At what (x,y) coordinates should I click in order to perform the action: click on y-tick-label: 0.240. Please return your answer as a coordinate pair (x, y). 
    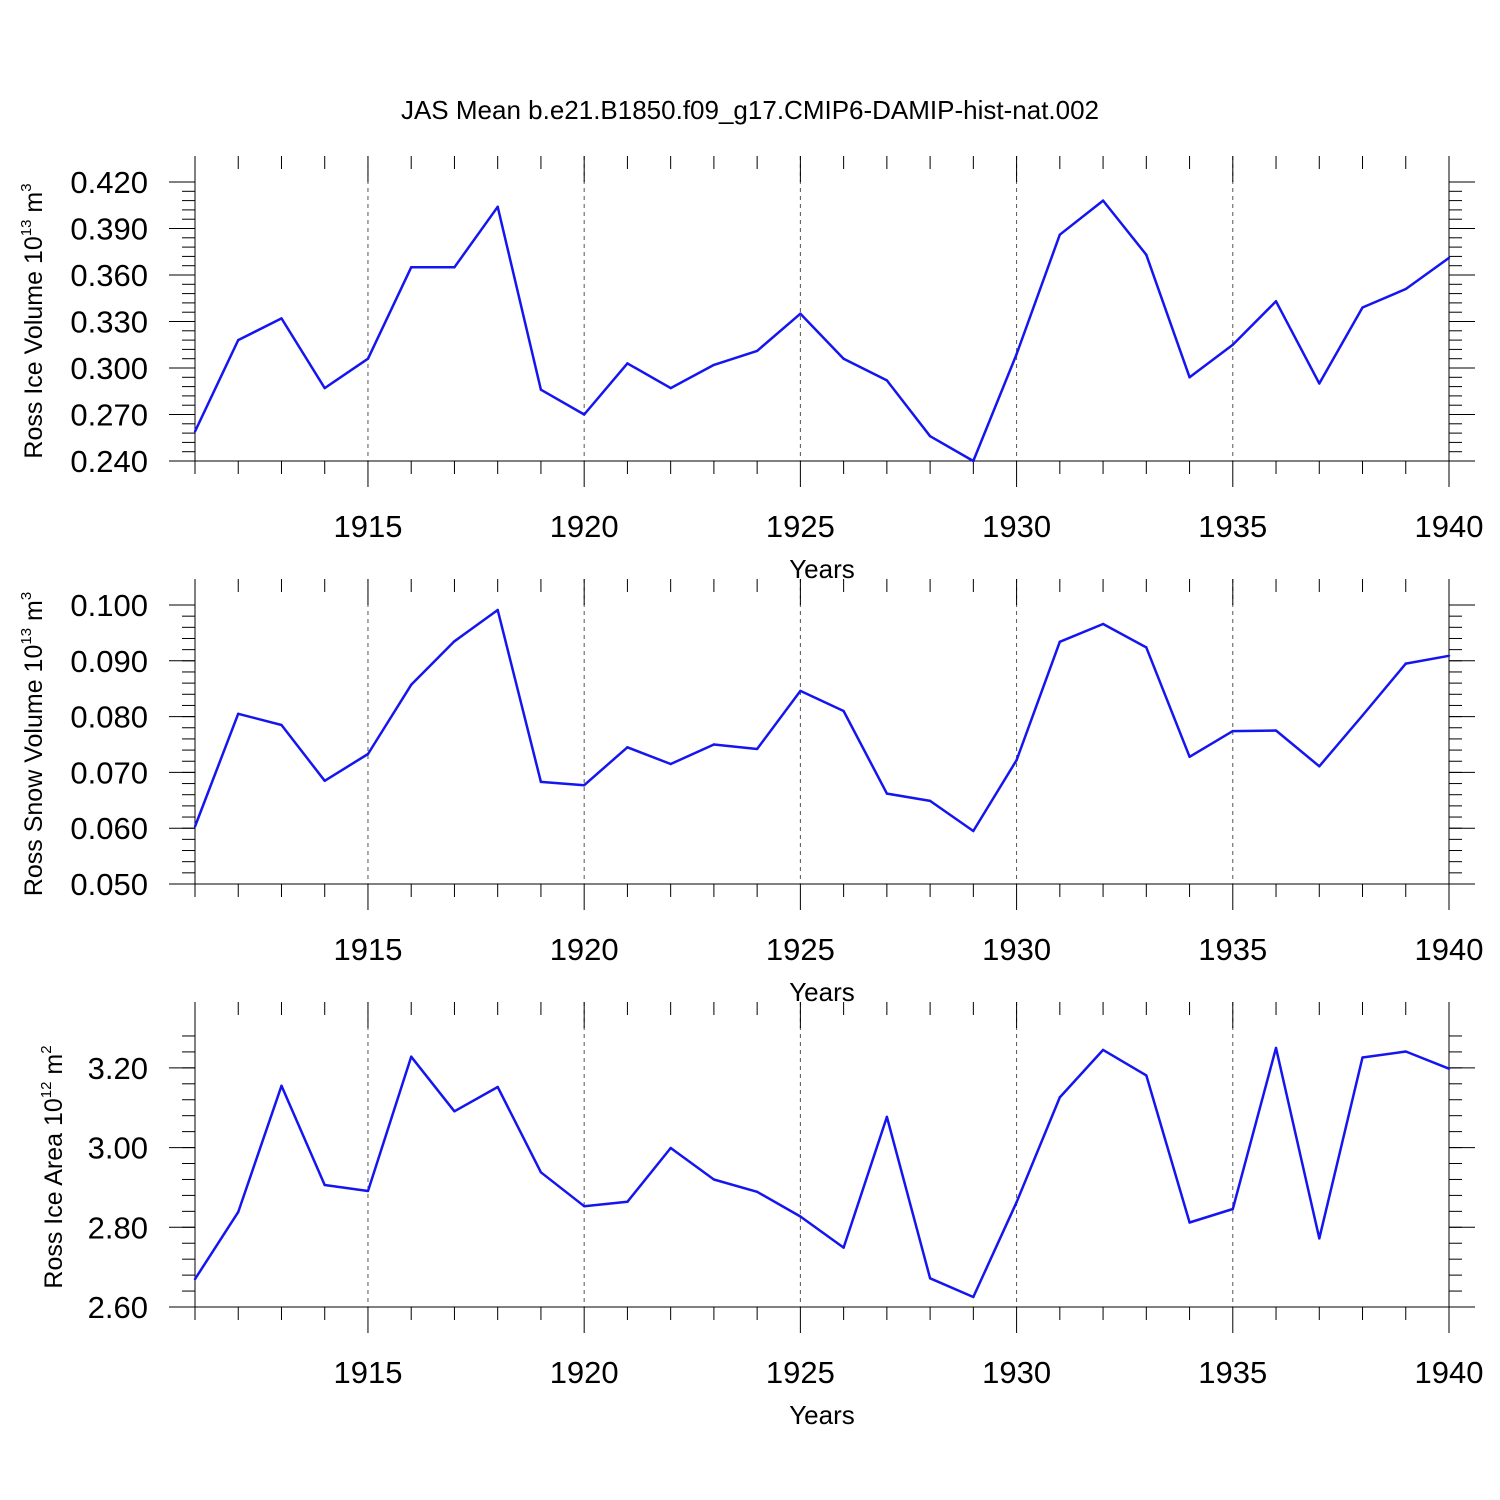
    Looking at the image, I should click on (109, 461).